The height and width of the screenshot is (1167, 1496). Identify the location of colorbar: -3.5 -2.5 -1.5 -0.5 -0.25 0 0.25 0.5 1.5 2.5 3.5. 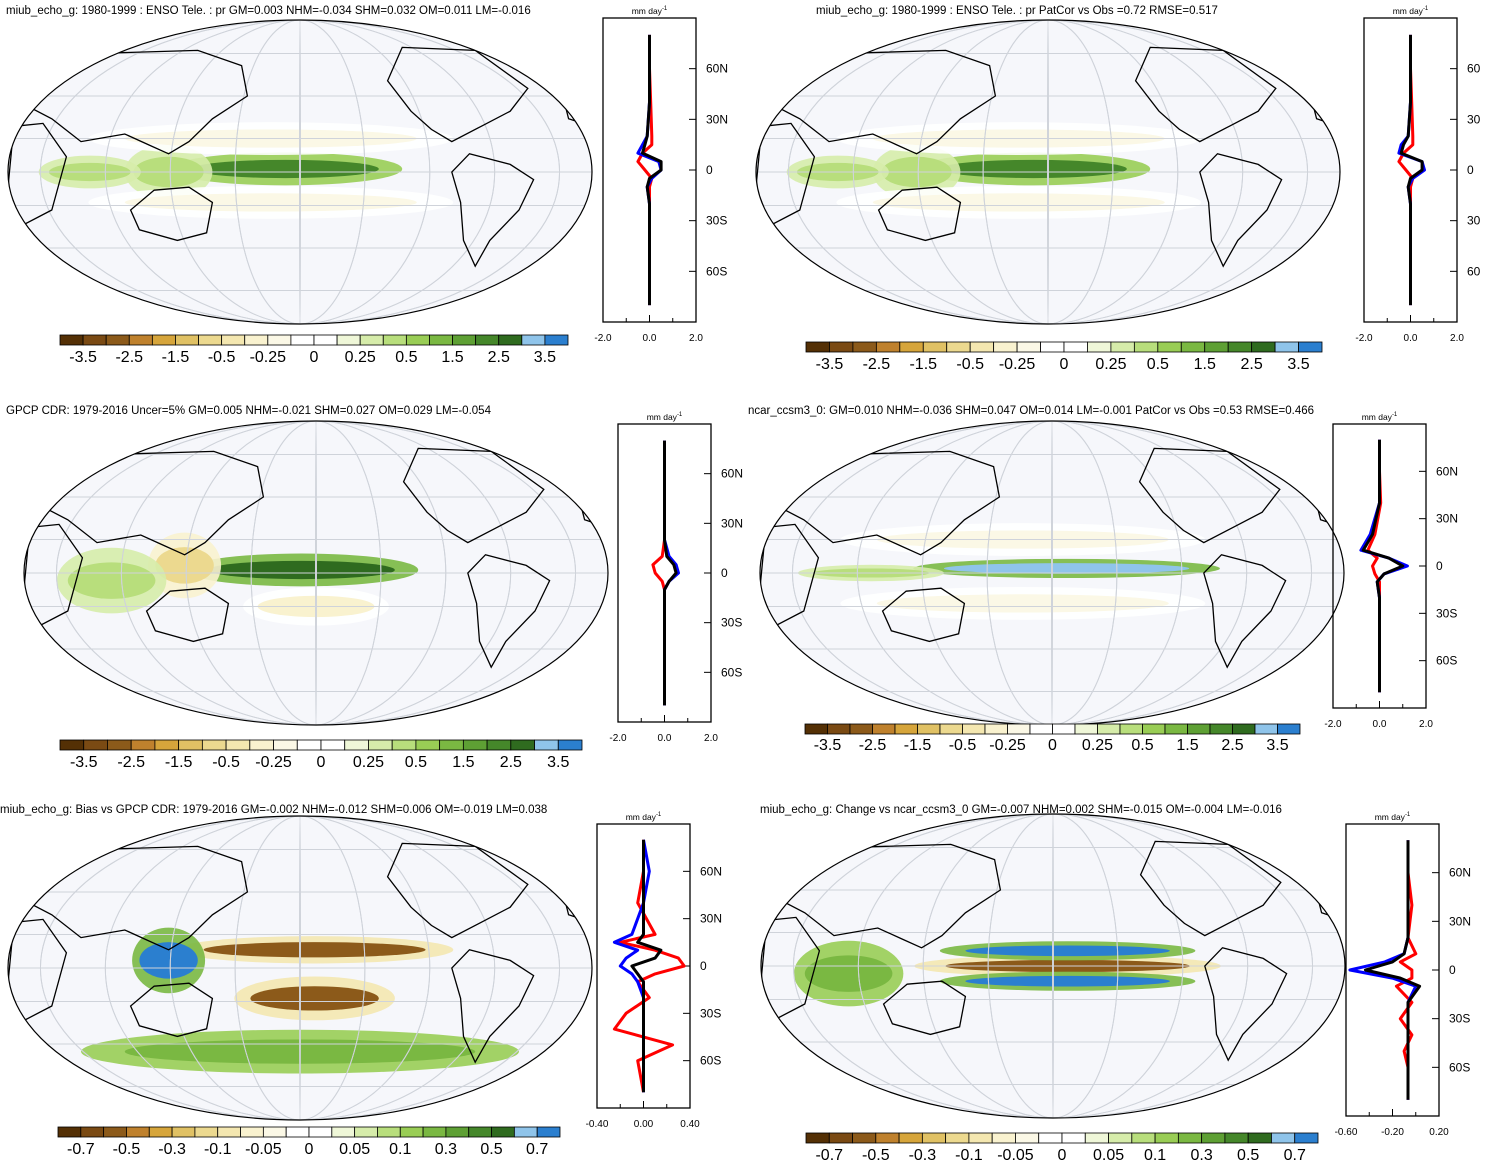
(1052, 738).